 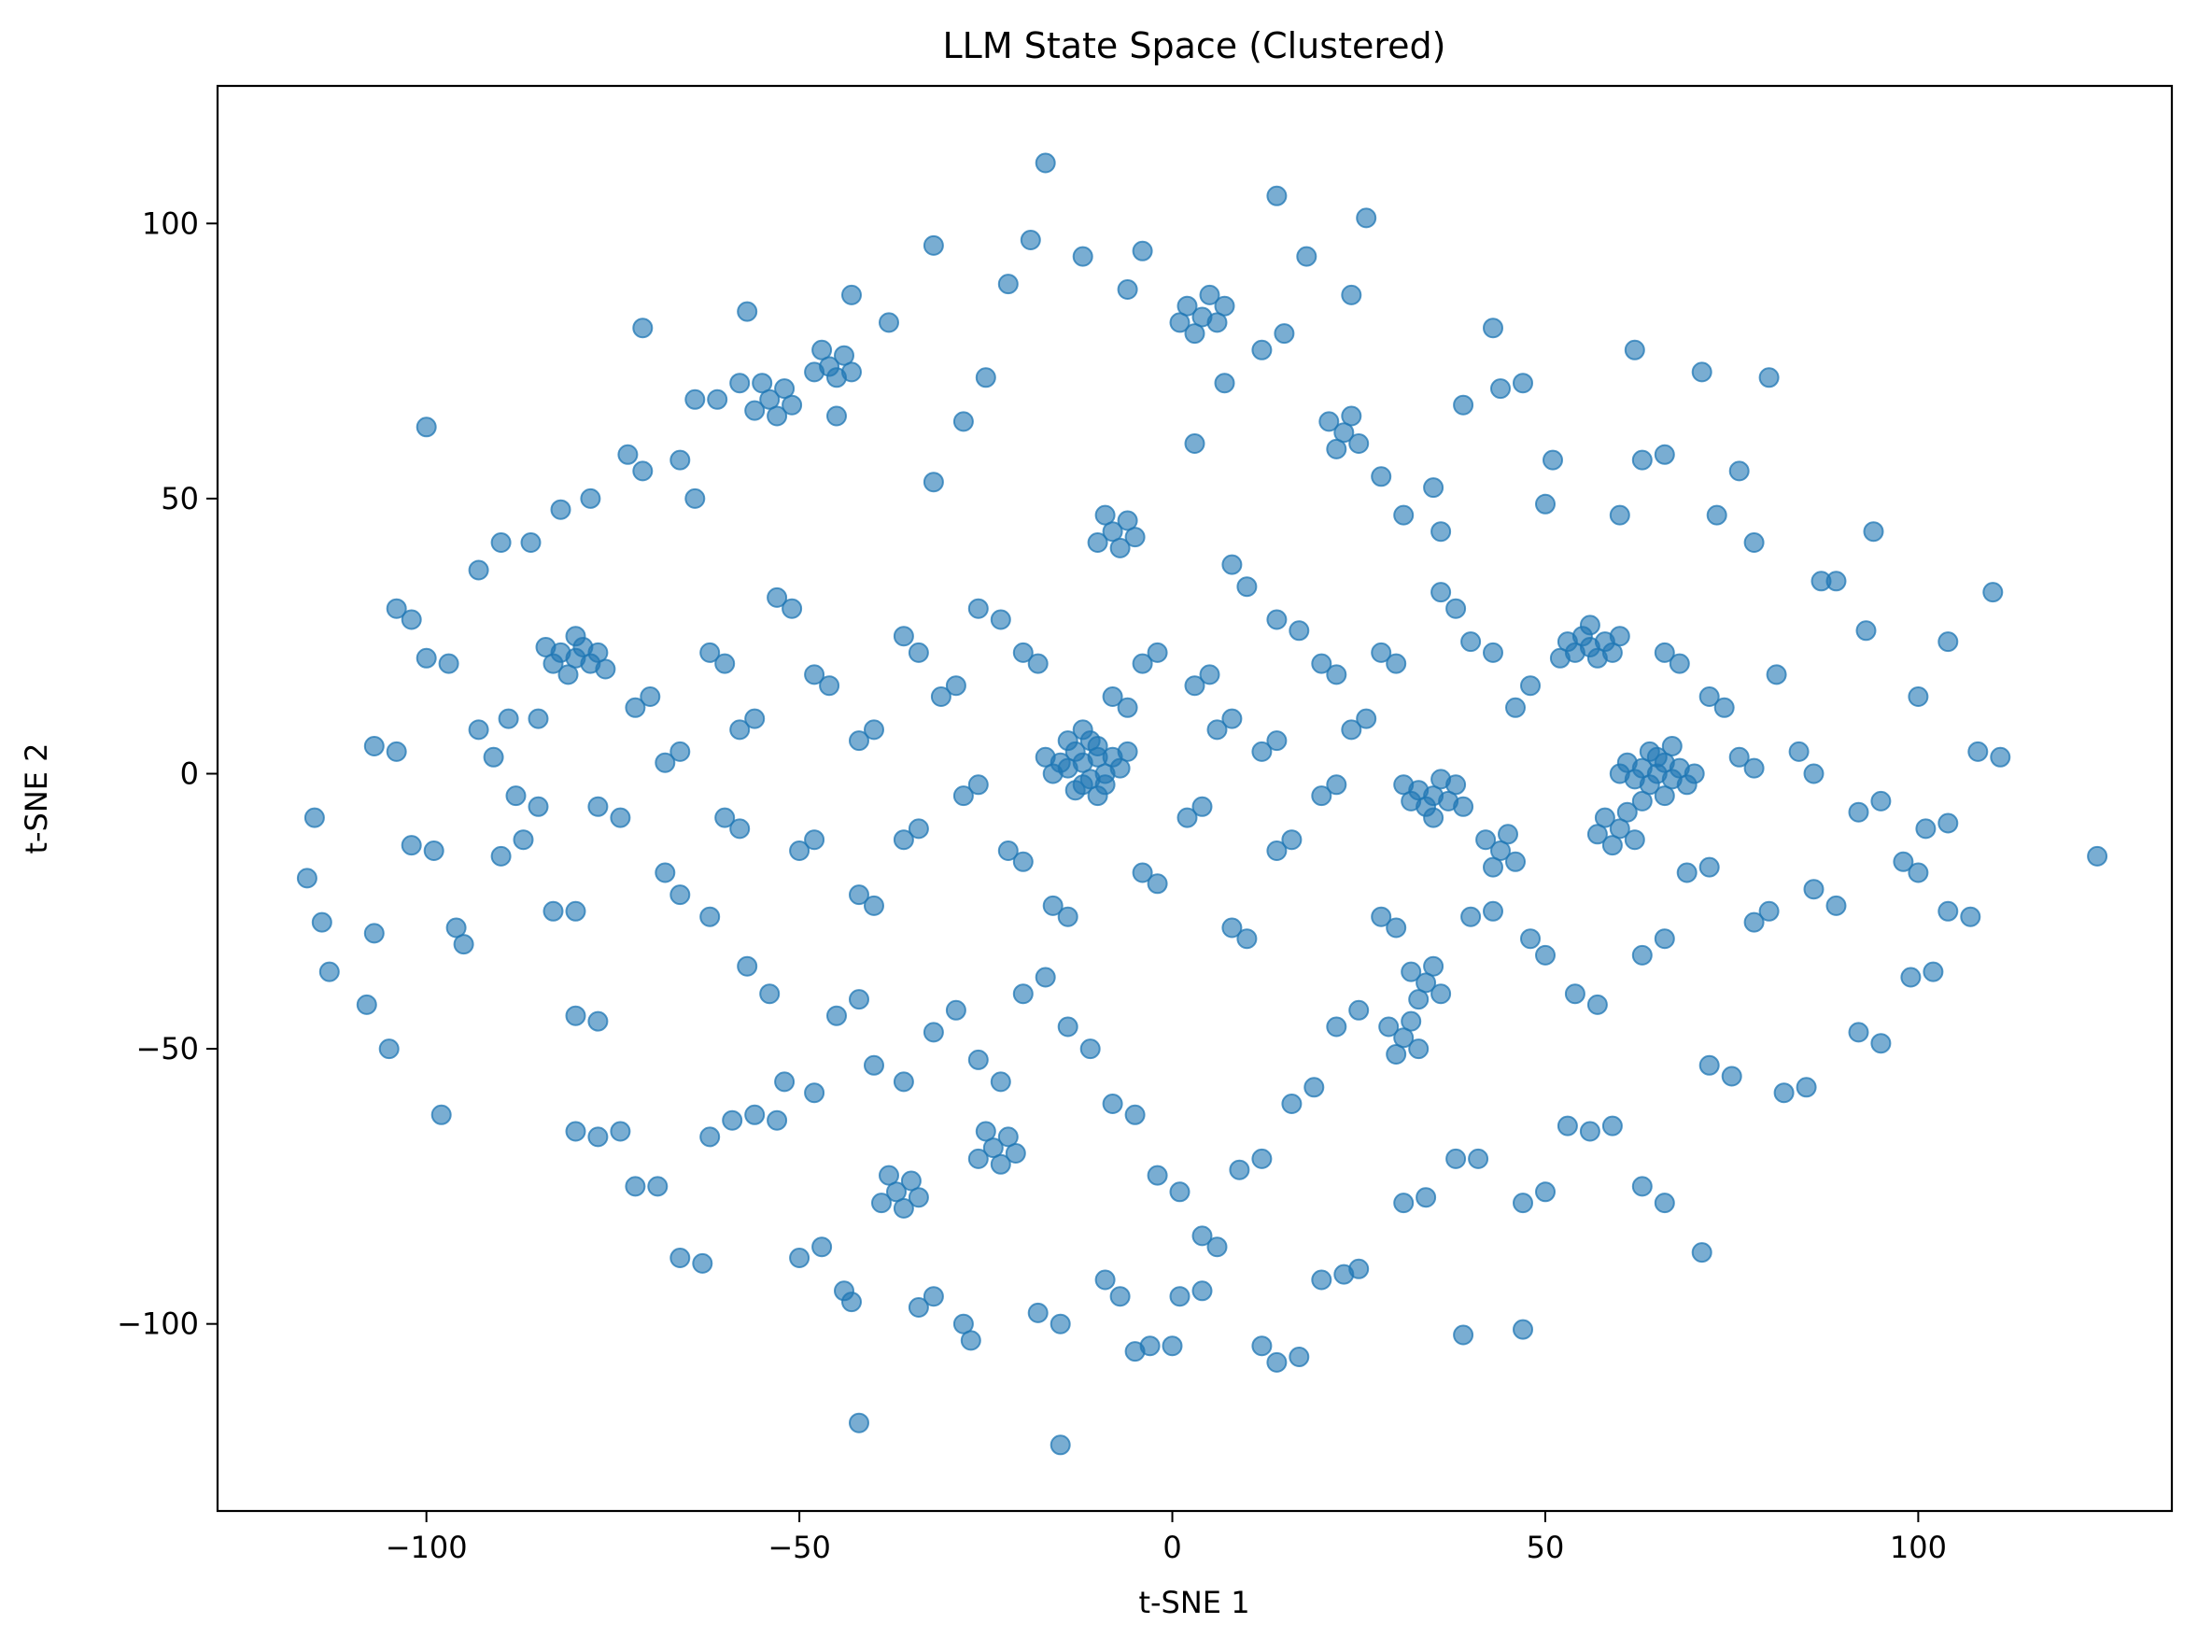 What do you see at coordinates (189, 773) in the screenshot?
I see `y-tick-label: 0` at bounding box center [189, 773].